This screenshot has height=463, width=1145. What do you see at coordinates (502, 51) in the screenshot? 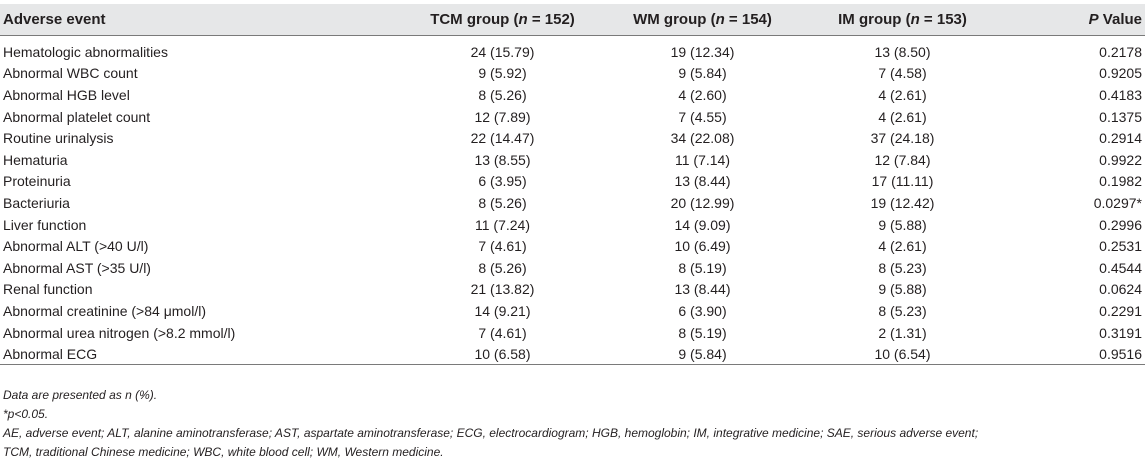
I see `cell-tcm-group: 24 (15.79)` at bounding box center [502, 51].